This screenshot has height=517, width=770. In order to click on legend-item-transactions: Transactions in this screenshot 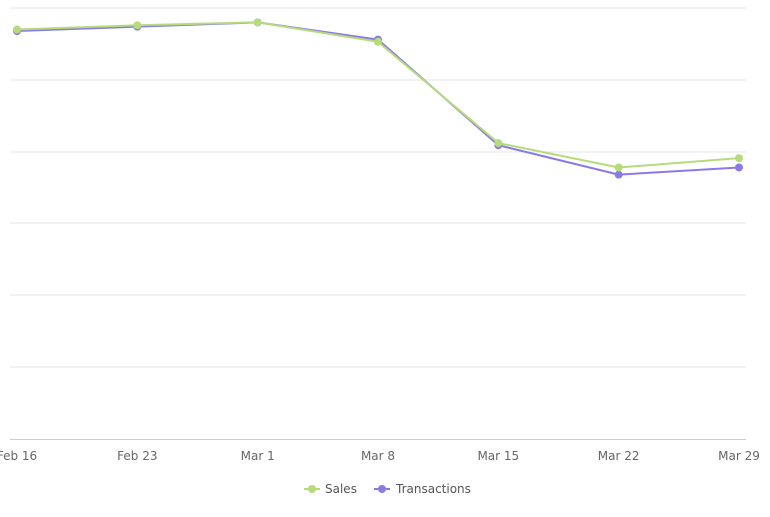, I will do `click(422, 489)`.